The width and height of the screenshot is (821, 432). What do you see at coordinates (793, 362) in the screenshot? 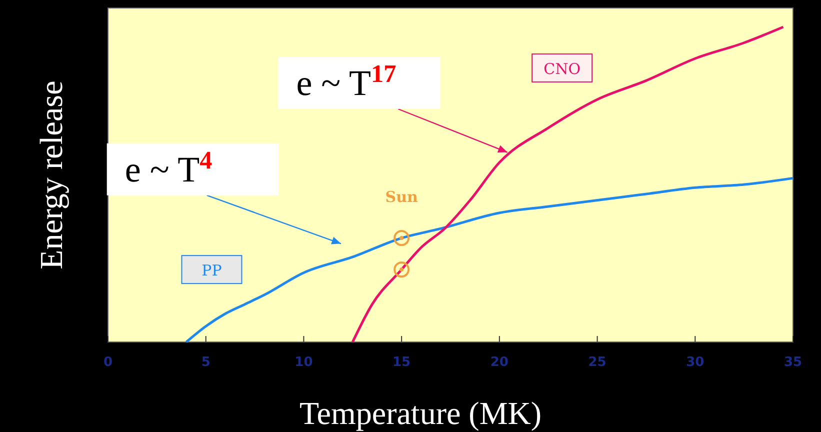
I see `x-tick-label: 35` at bounding box center [793, 362].